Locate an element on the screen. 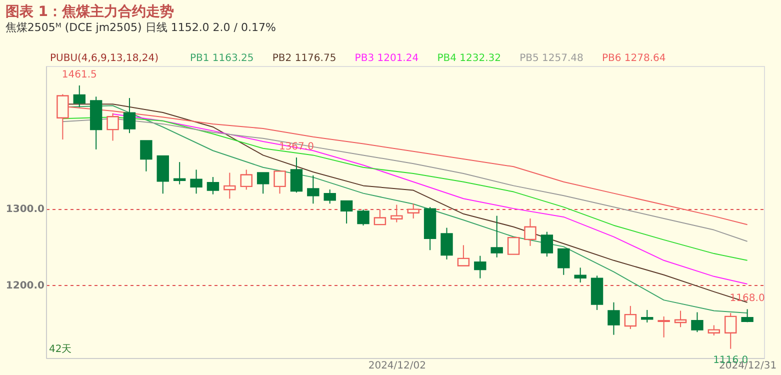 The image size is (781, 375). text: PB2 1176.75 is located at coordinates (304, 58).